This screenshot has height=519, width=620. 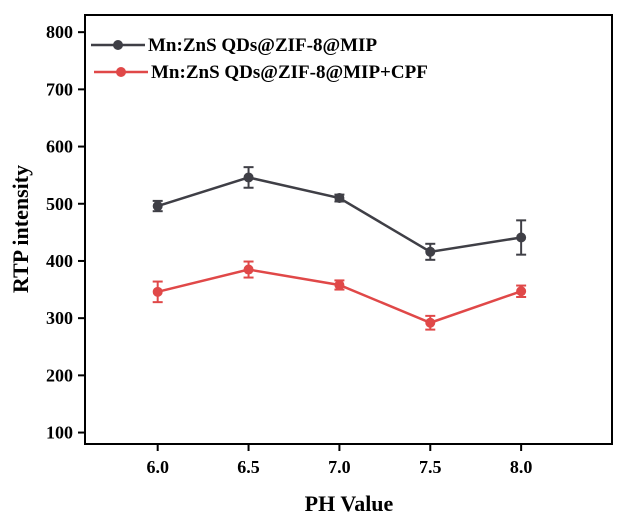 I want to click on y-tick-label: 700, so click(x=59, y=89).